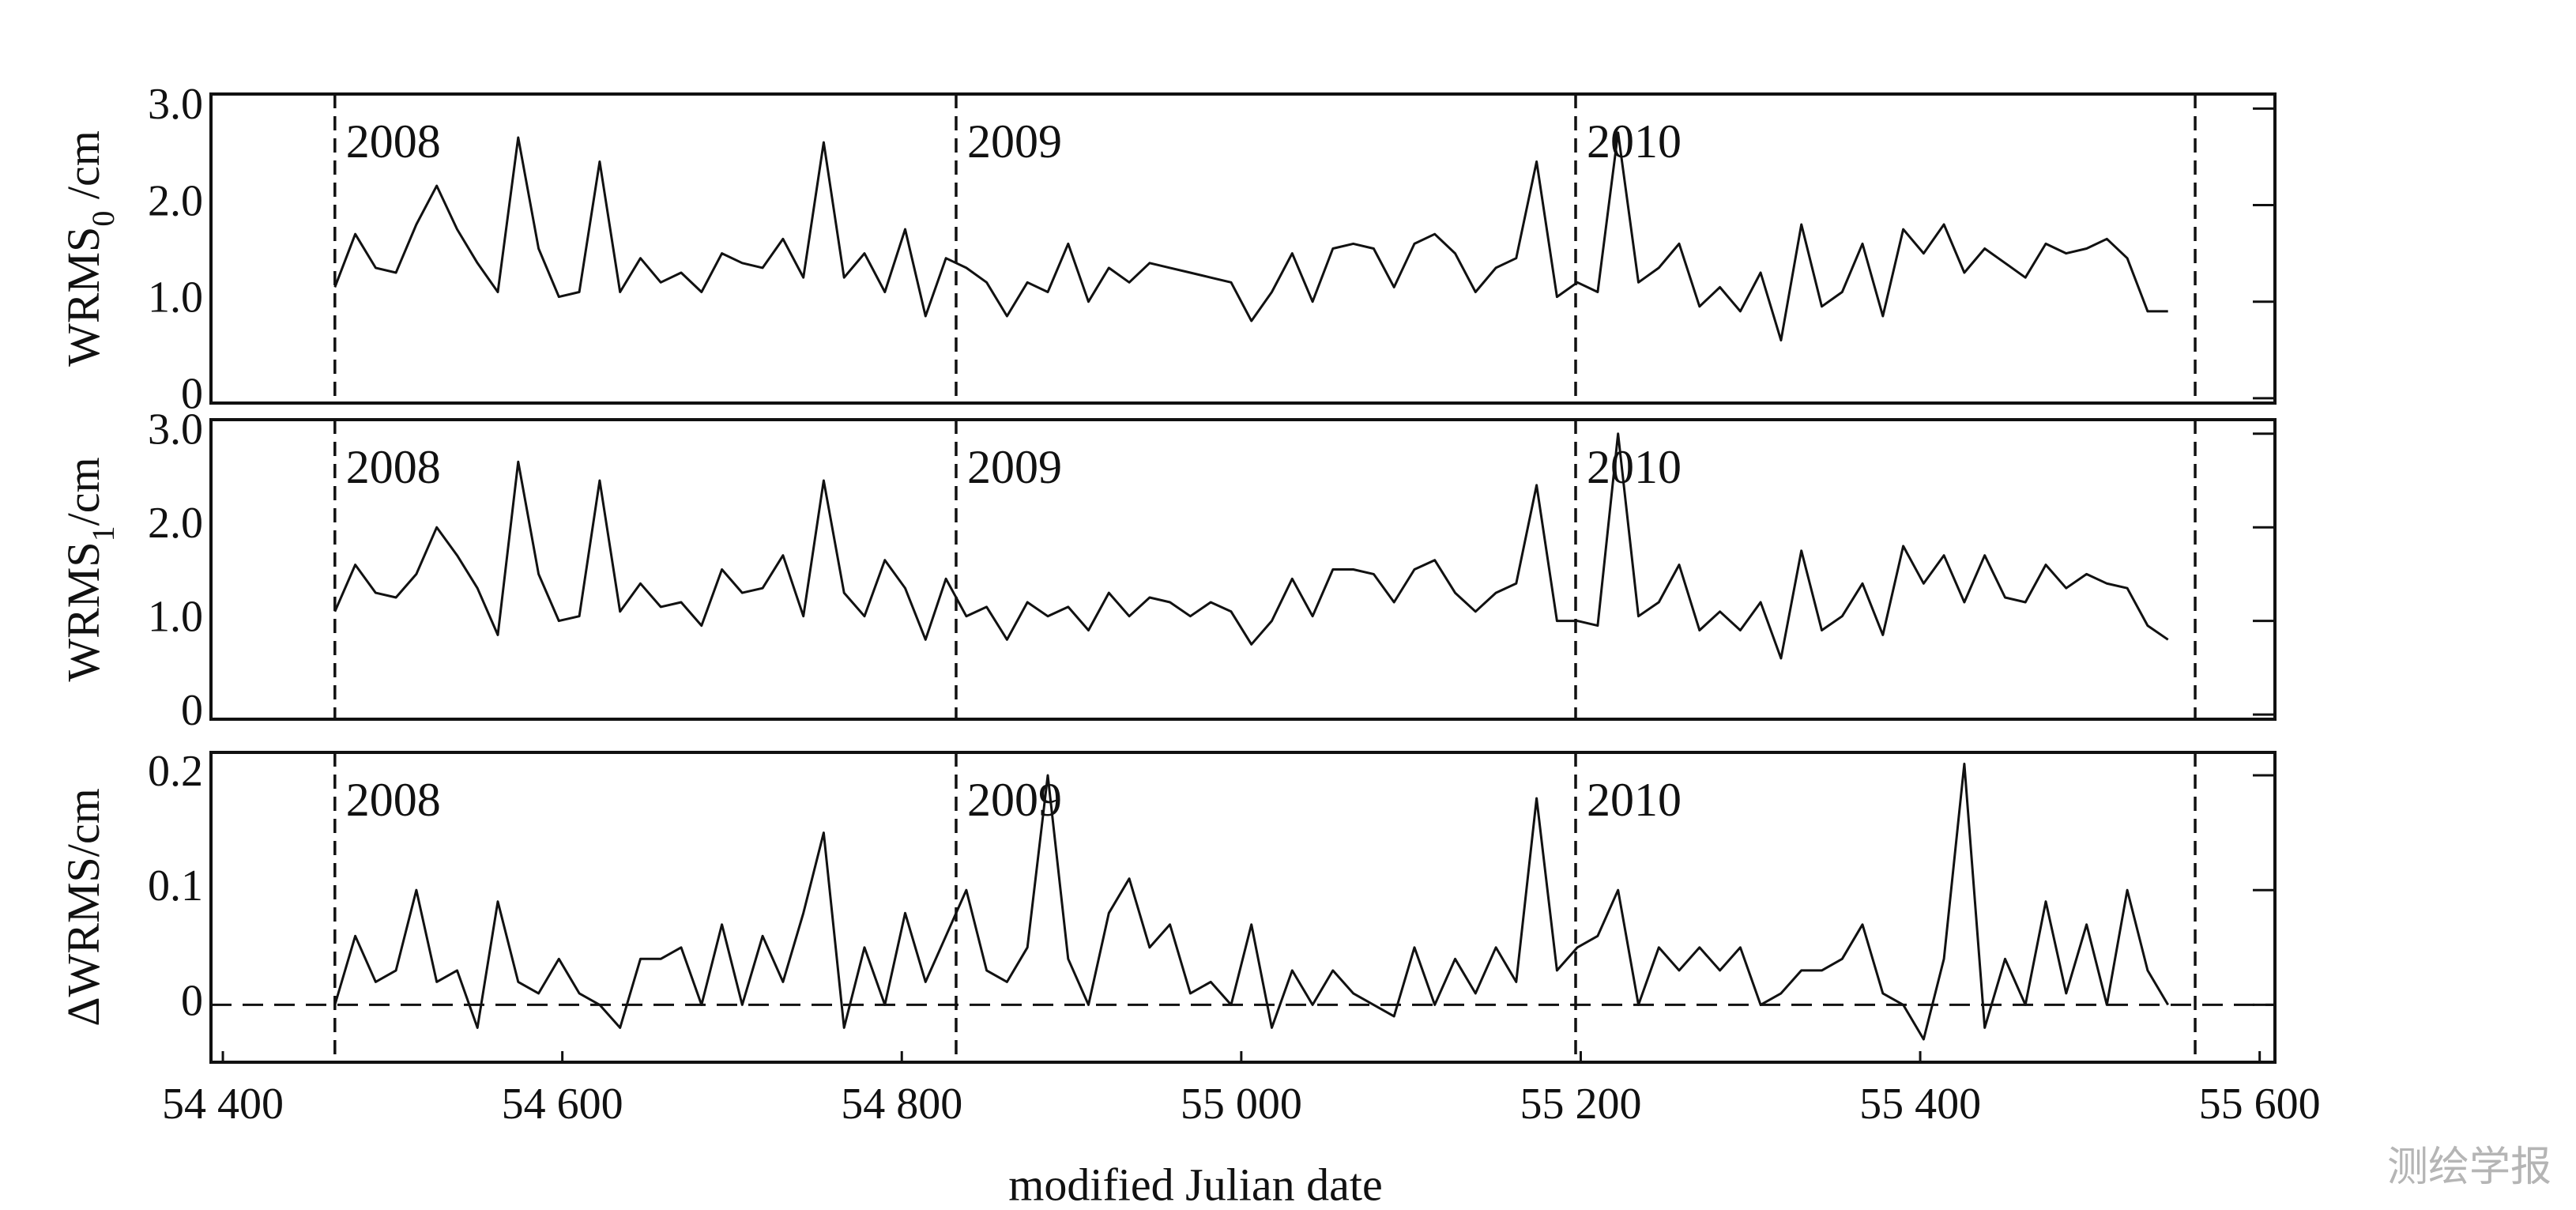 The width and height of the screenshot is (2576, 1210). Describe the element at coordinates (175, 771) in the screenshot. I see `y-tick-label: 0.2` at that location.